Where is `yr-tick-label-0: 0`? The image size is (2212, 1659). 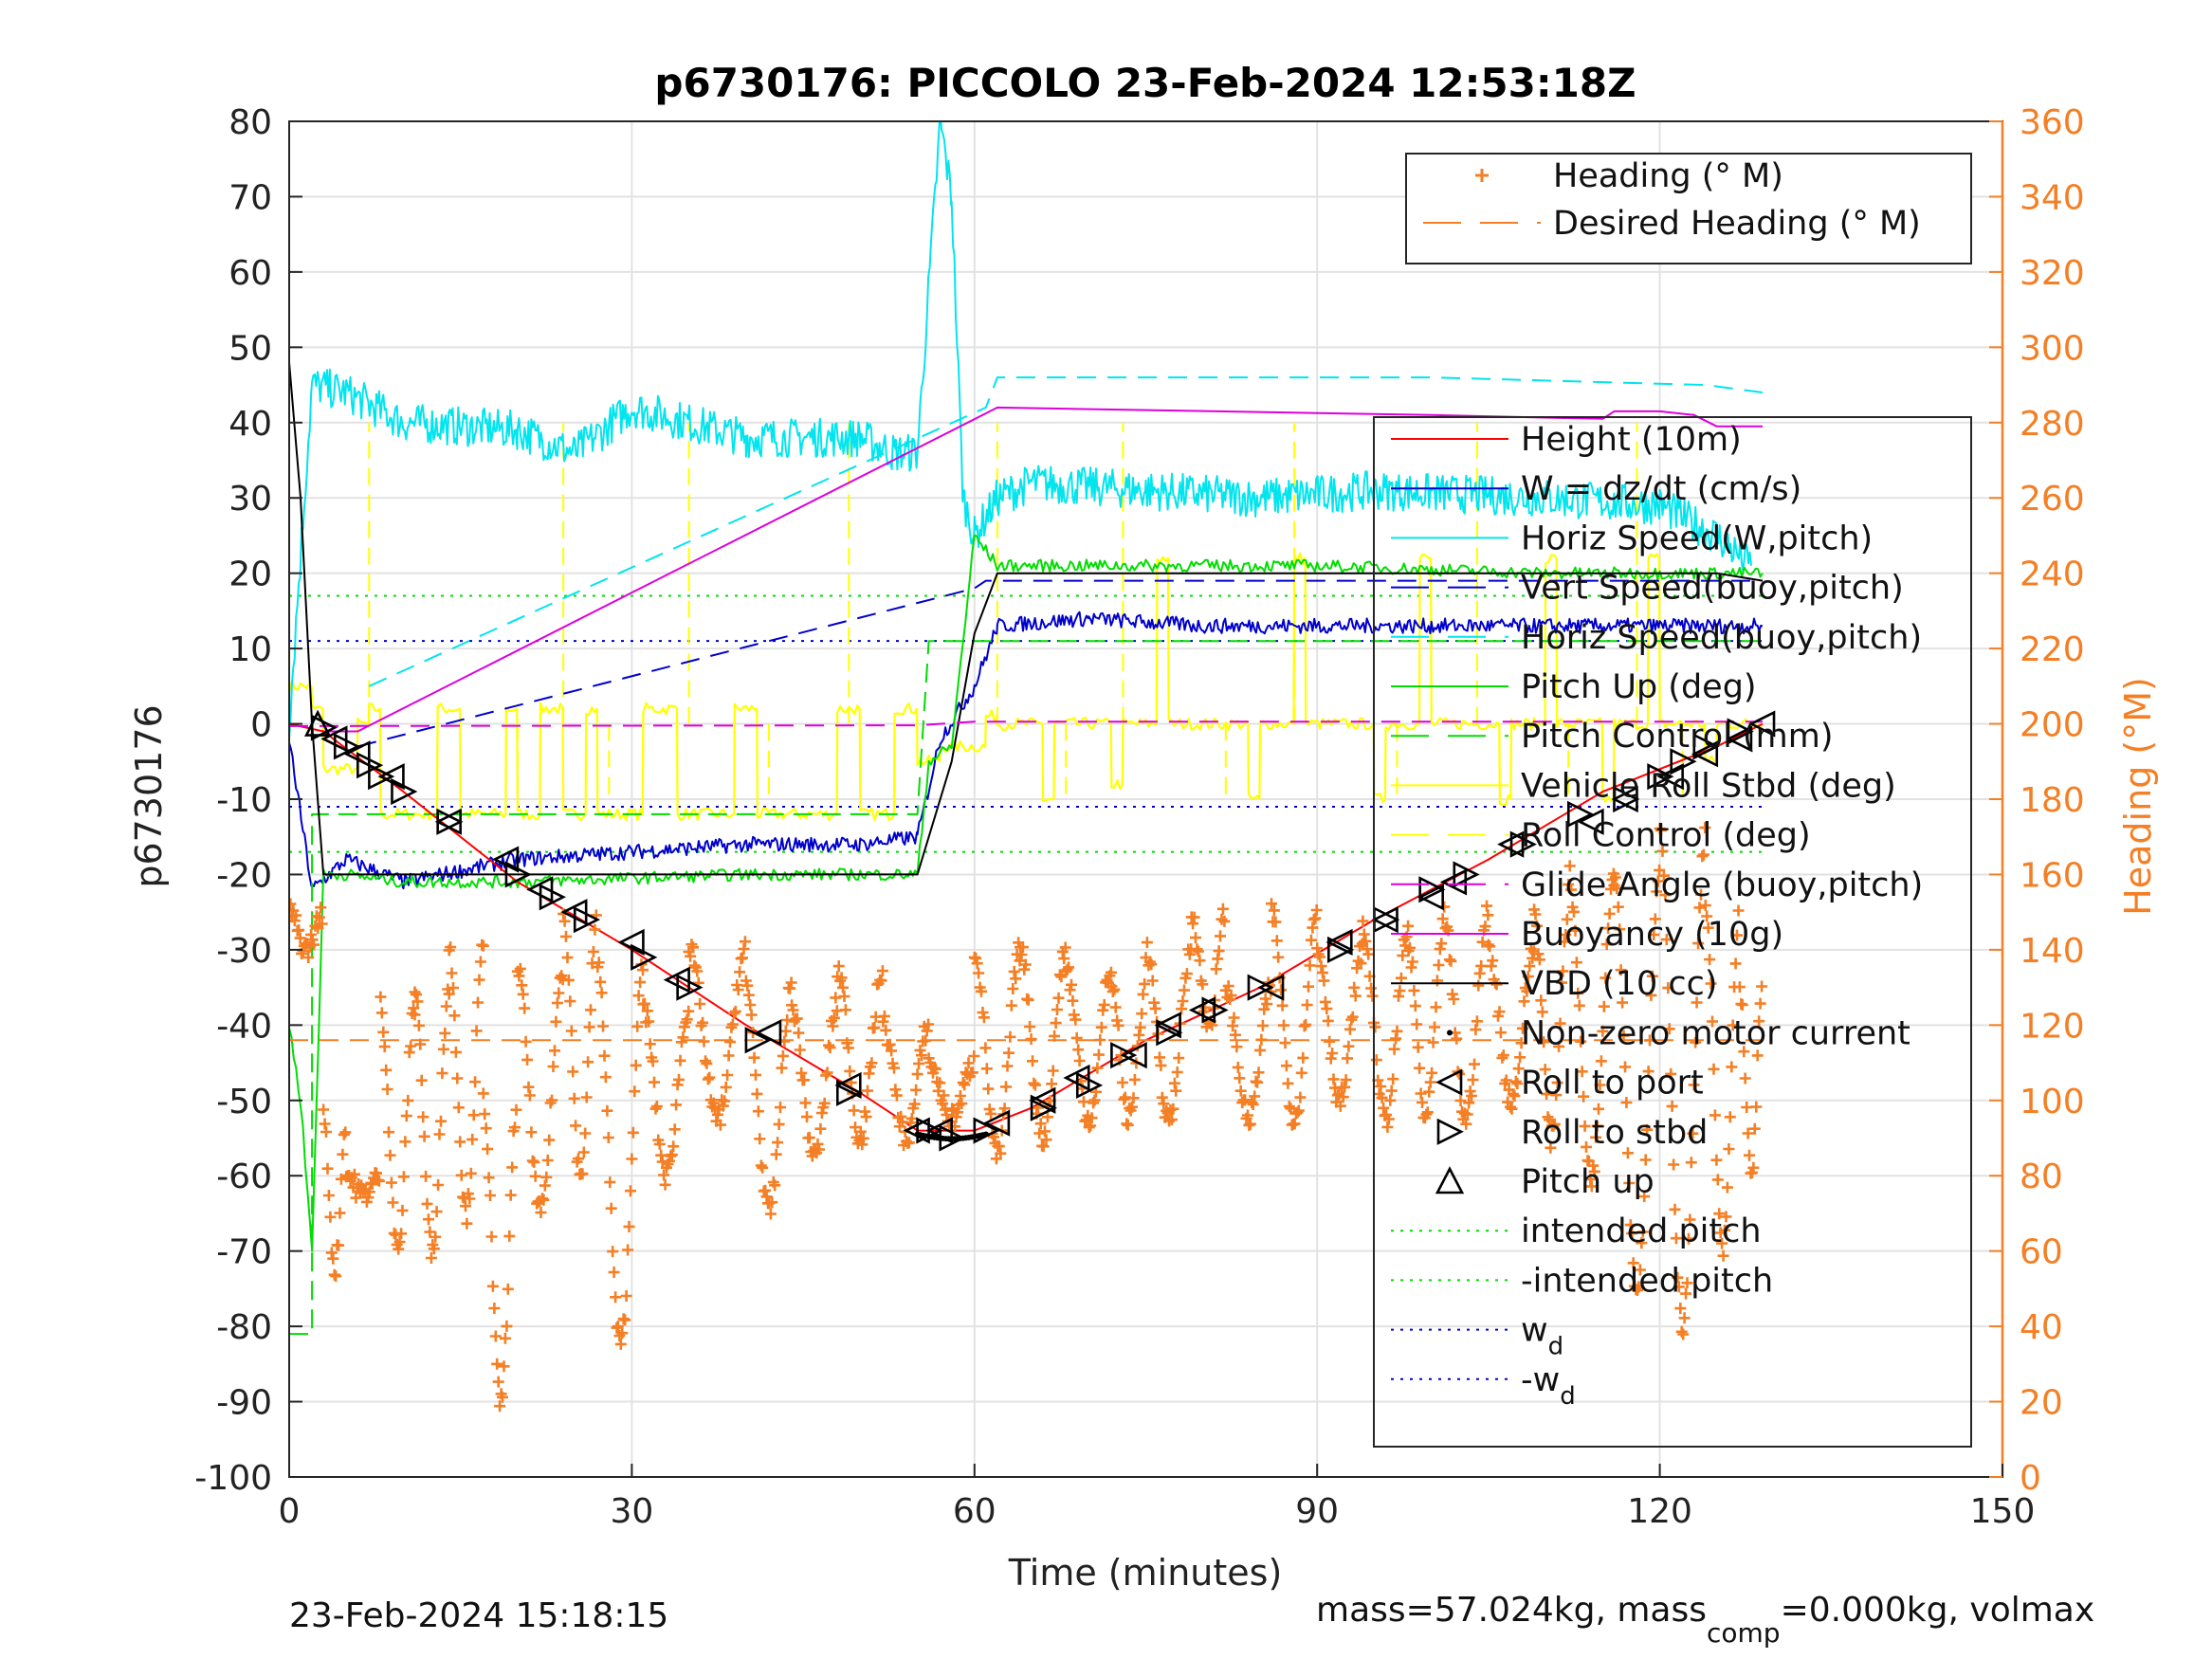 yr-tick-label-0: 0 is located at coordinates (2030, 1478).